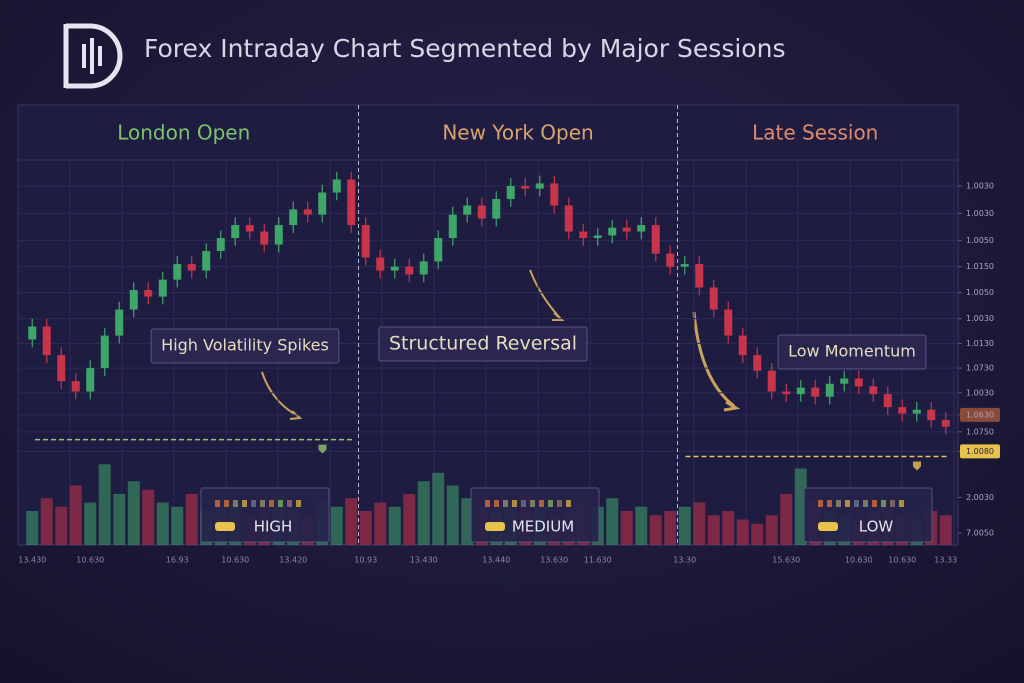  What do you see at coordinates (852, 351) in the screenshot?
I see `annotation: Low Momentum` at bounding box center [852, 351].